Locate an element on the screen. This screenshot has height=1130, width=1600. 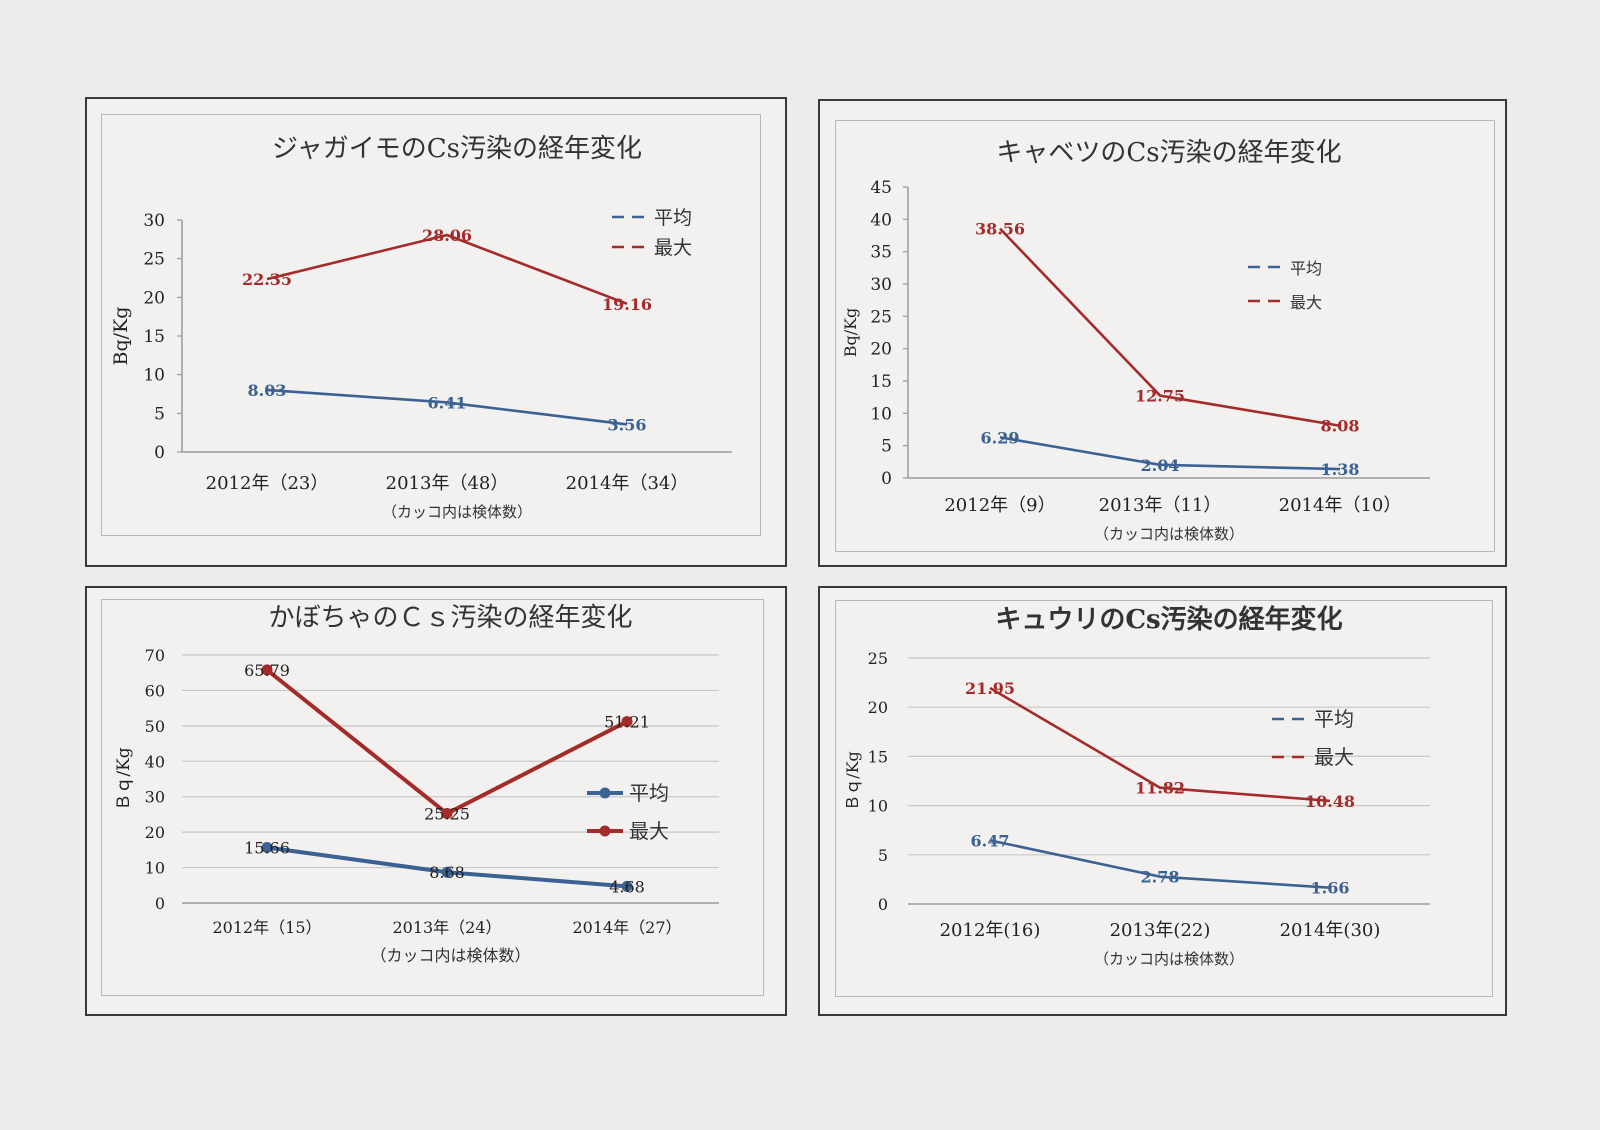
x-tick-label: 2013年（24） is located at coordinates (446, 927).